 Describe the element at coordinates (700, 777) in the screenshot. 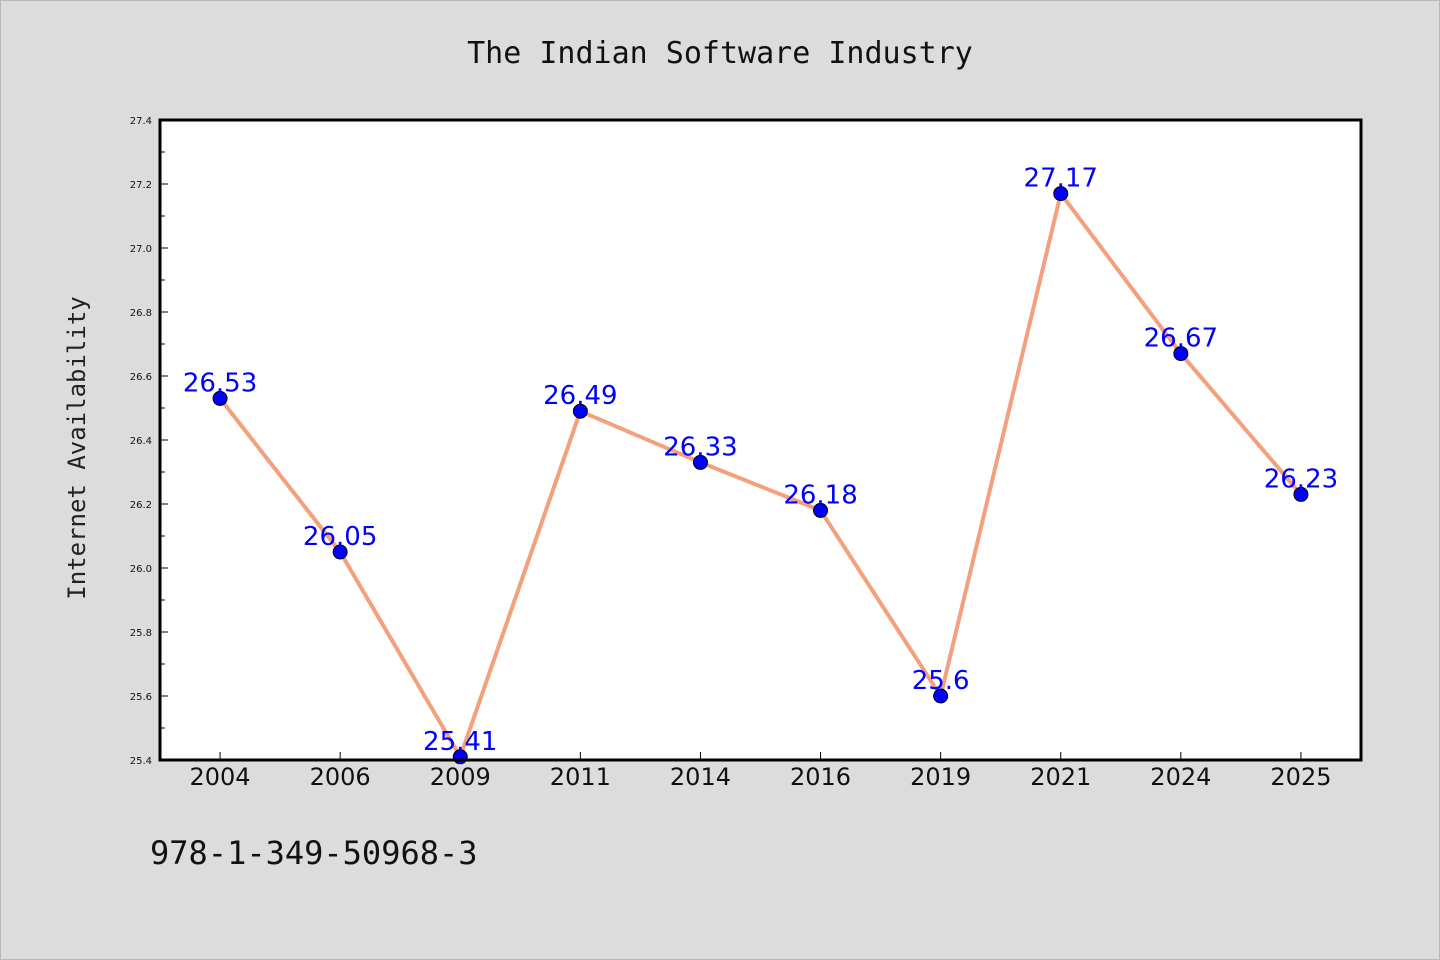

I see `x-tick-label: 2014` at that location.